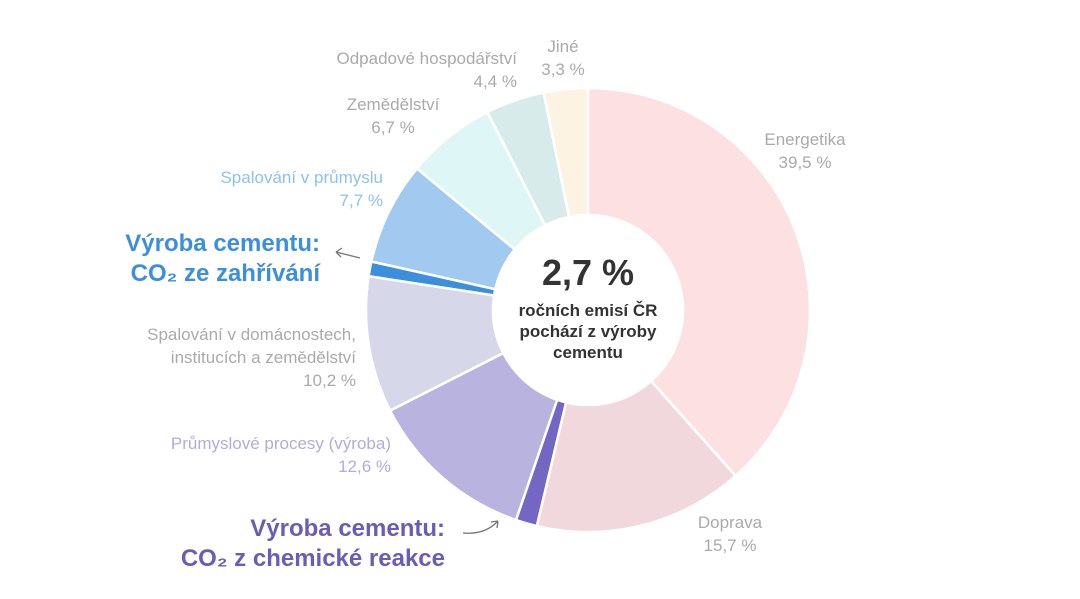 The width and height of the screenshot is (1080, 599). I want to click on slice-label: Výroba cementu: CO₂ z chemické reakce, so click(313, 544).